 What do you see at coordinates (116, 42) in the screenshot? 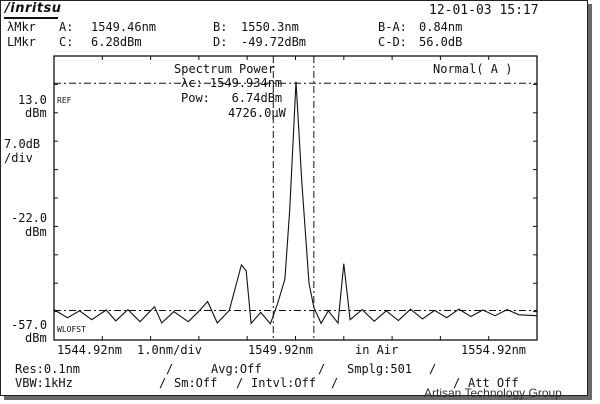
I see `marker-c-value: 6.28dBm` at bounding box center [116, 42].